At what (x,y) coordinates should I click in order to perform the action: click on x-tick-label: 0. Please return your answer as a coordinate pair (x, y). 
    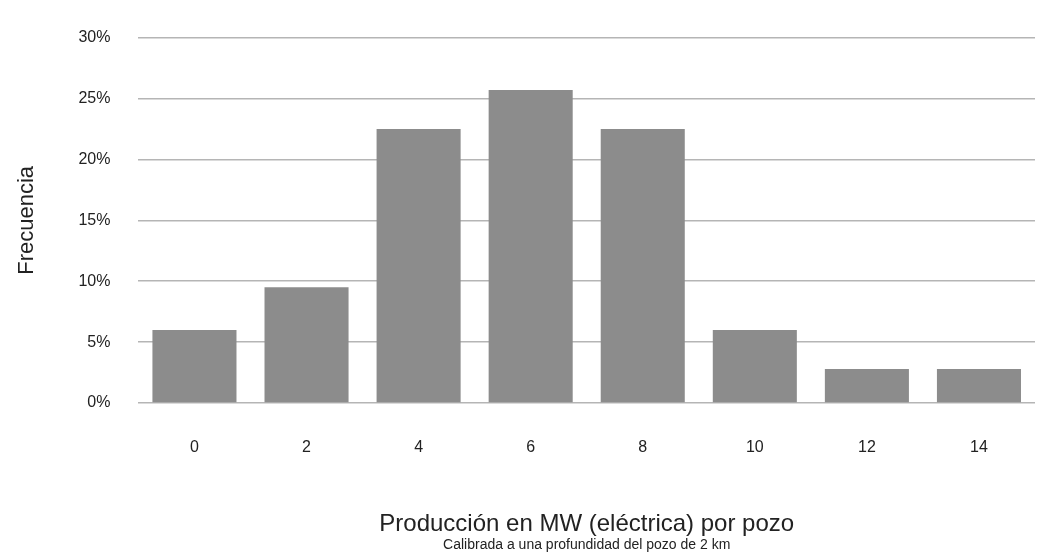
    Looking at the image, I should click on (195, 447).